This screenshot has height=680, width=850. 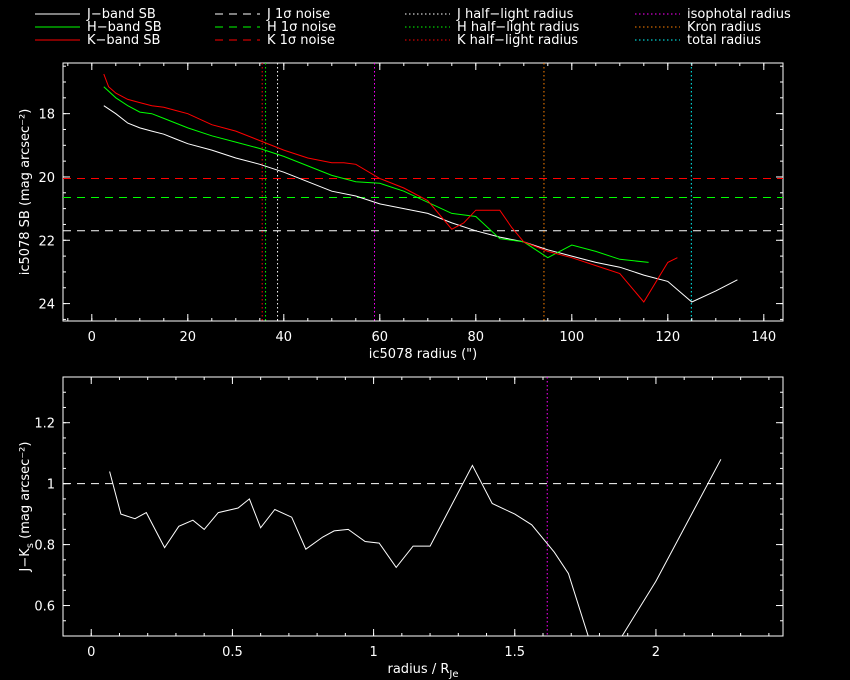 I want to click on legend-label-kron-radius: Kron radius, so click(x=724, y=27).